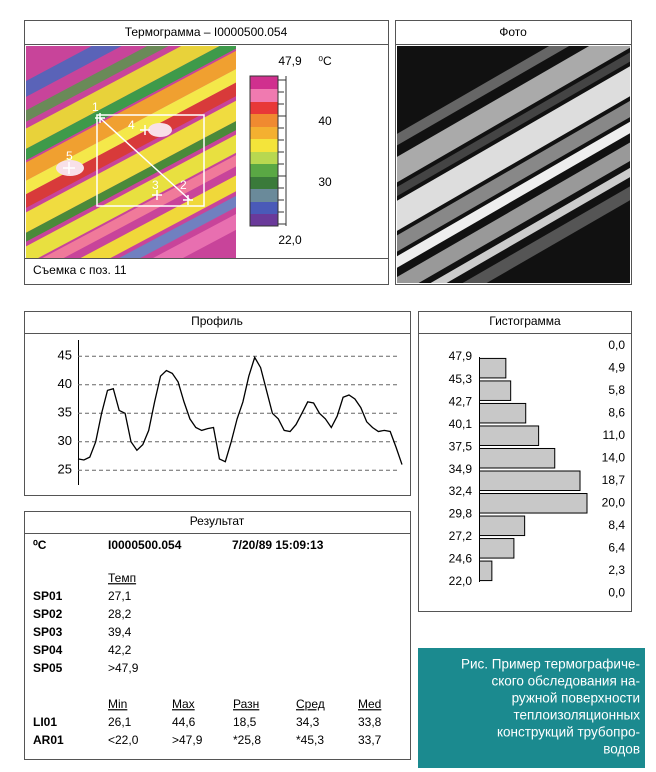 The height and width of the screenshot is (772, 656). Describe the element at coordinates (616, 390) in the screenshot. I see `value-label: 5,8` at that location.